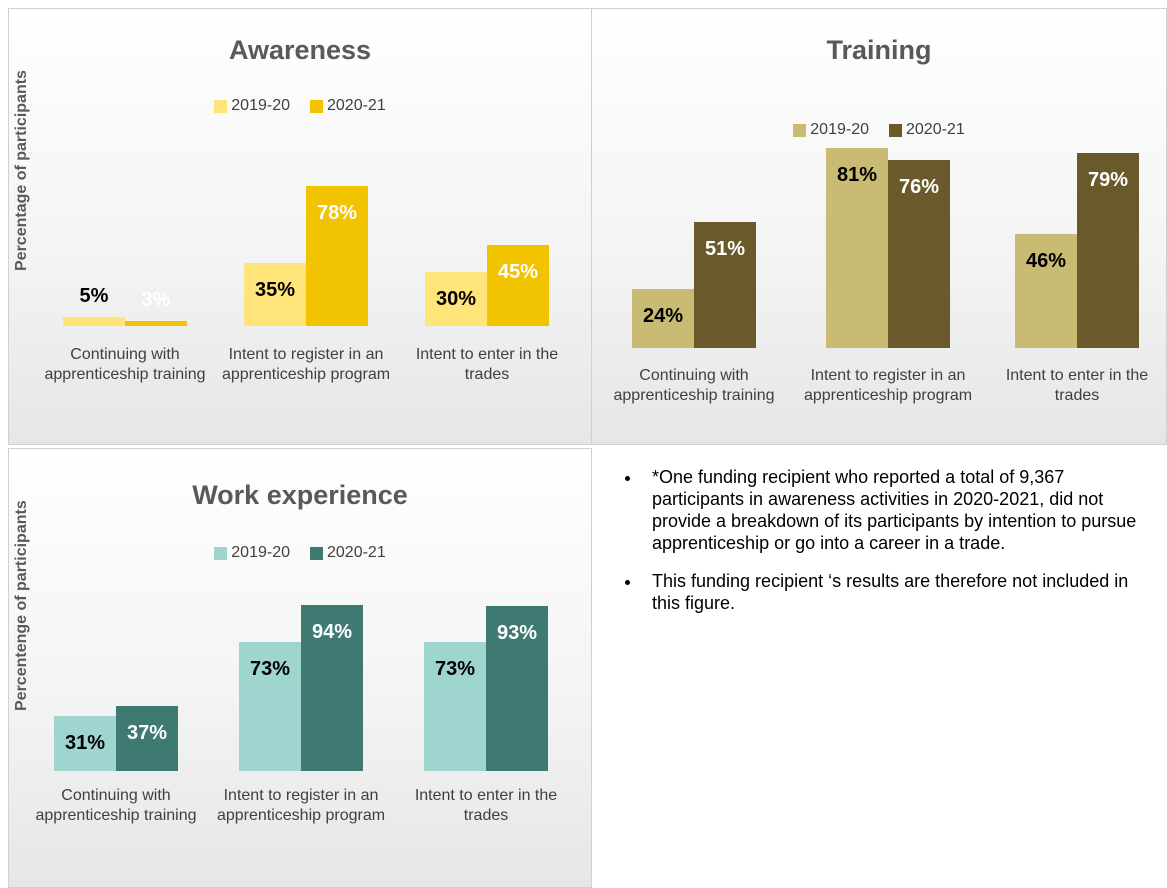  What do you see at coordinates (147, 732) in the screenshot?
I see `value-label: 37%` at bounding box center [147, 732].